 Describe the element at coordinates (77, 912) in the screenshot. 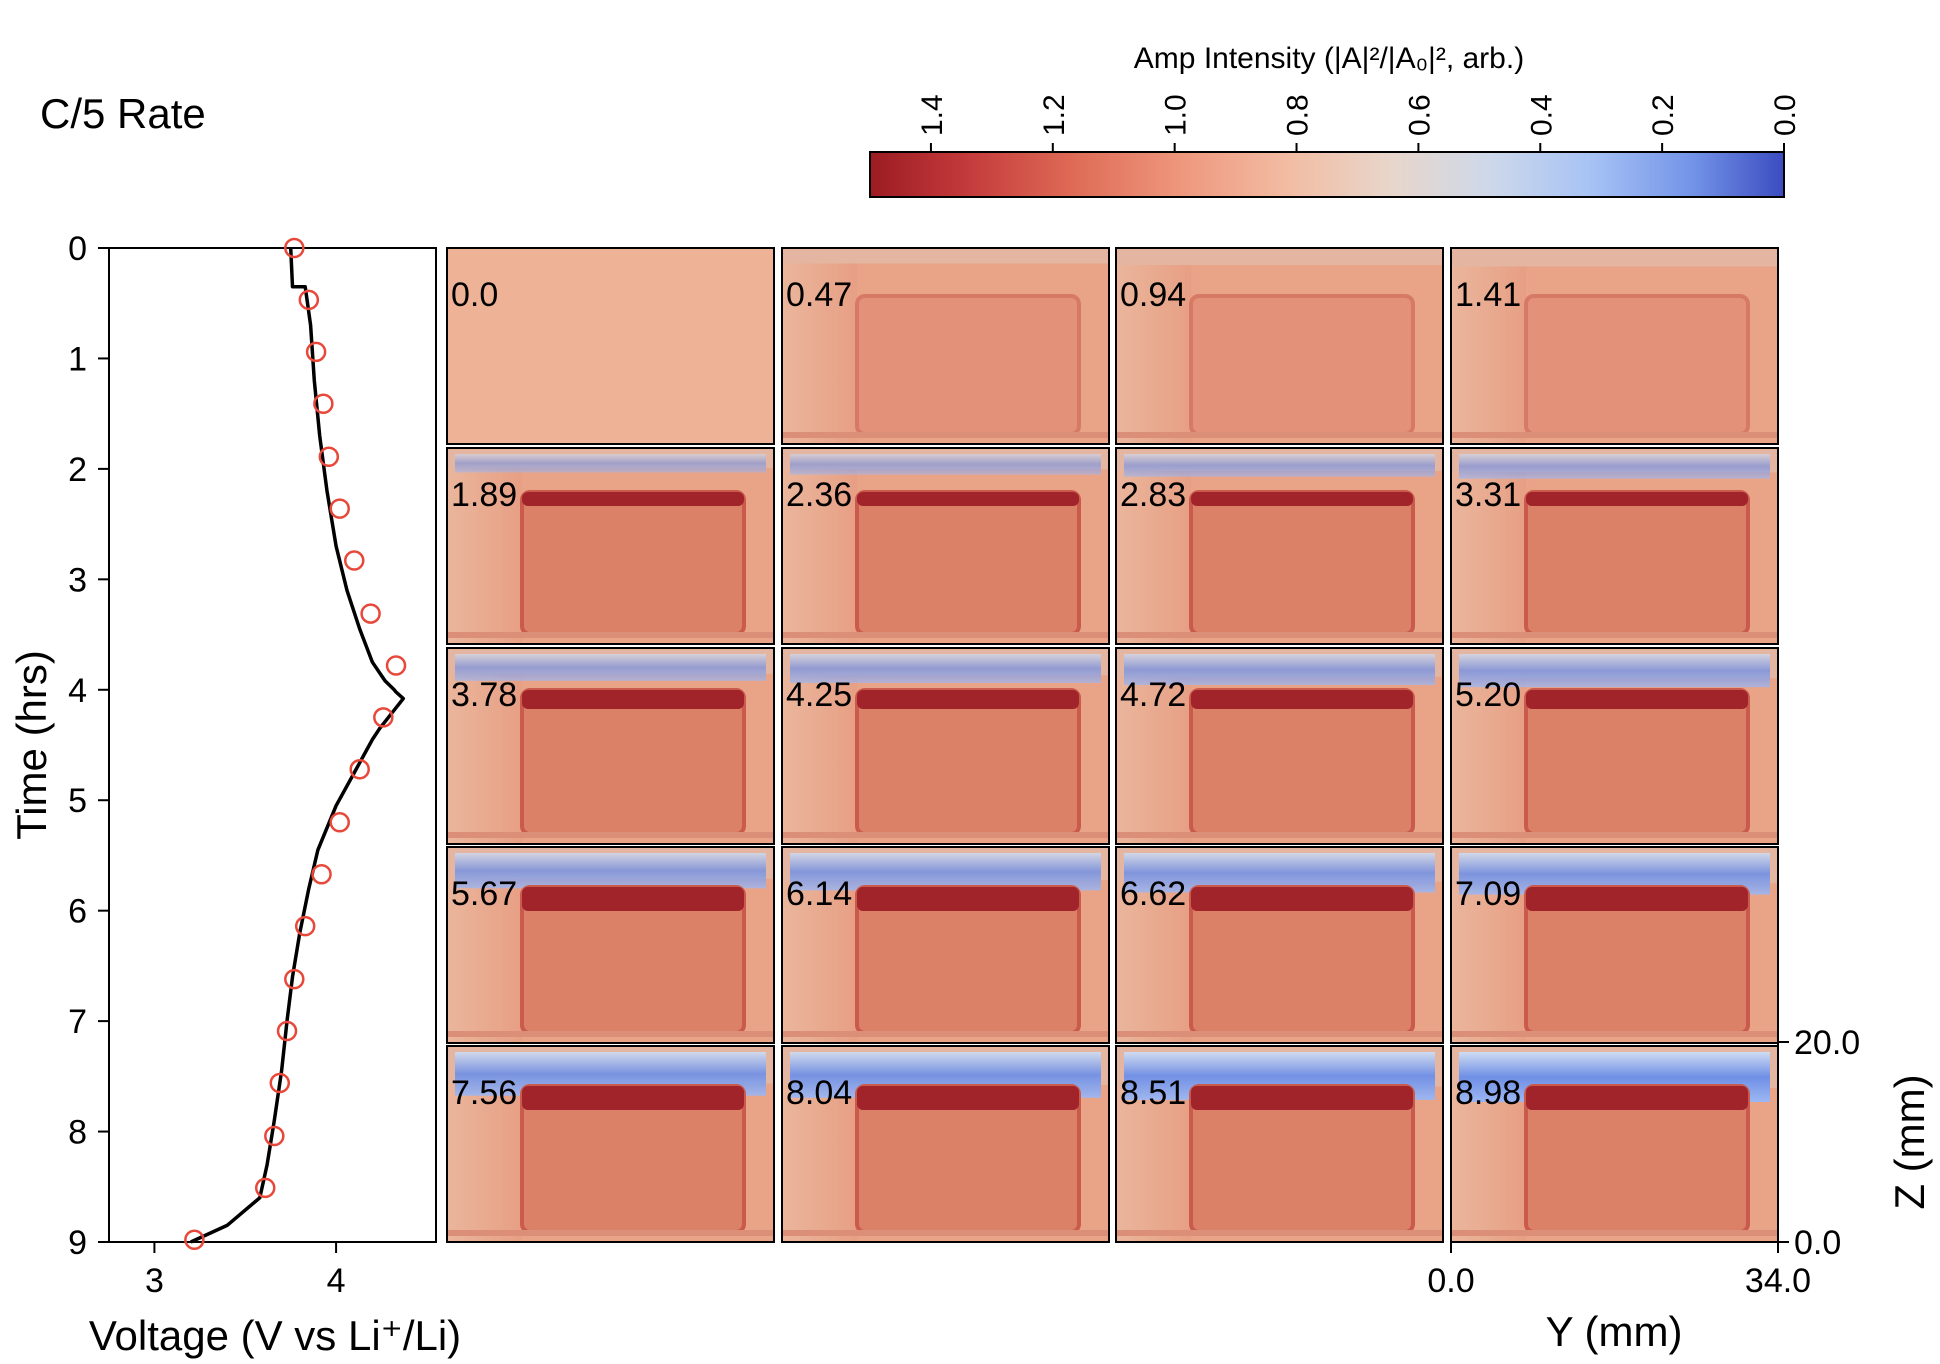

I see `voltage-y-tick-label: 6` at that location.